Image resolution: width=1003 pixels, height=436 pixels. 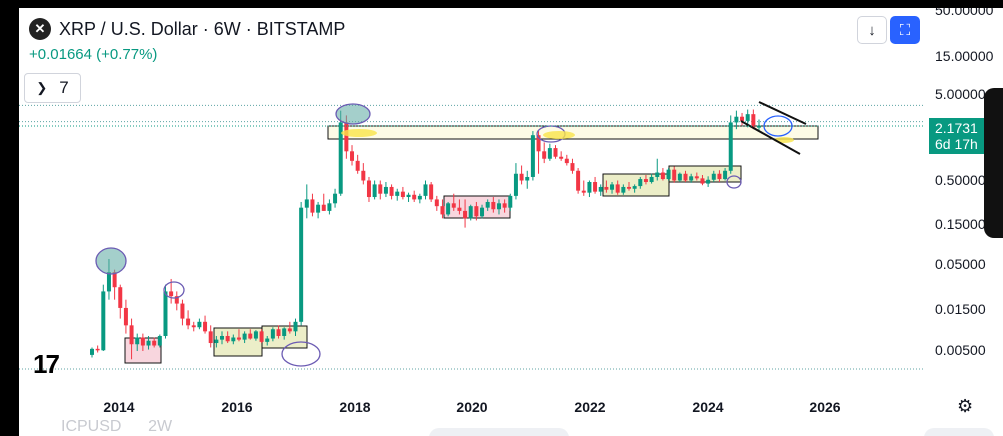 I want to click on y-tick-label: 0.00500, so click(x=960, y=350).